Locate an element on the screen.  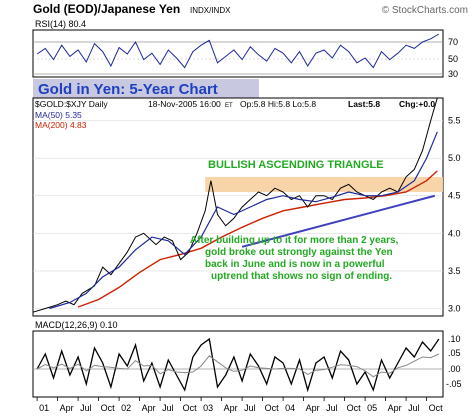
chart-title: Gold (EOD)/Japanese Yen is located at coordinates (106, 9).